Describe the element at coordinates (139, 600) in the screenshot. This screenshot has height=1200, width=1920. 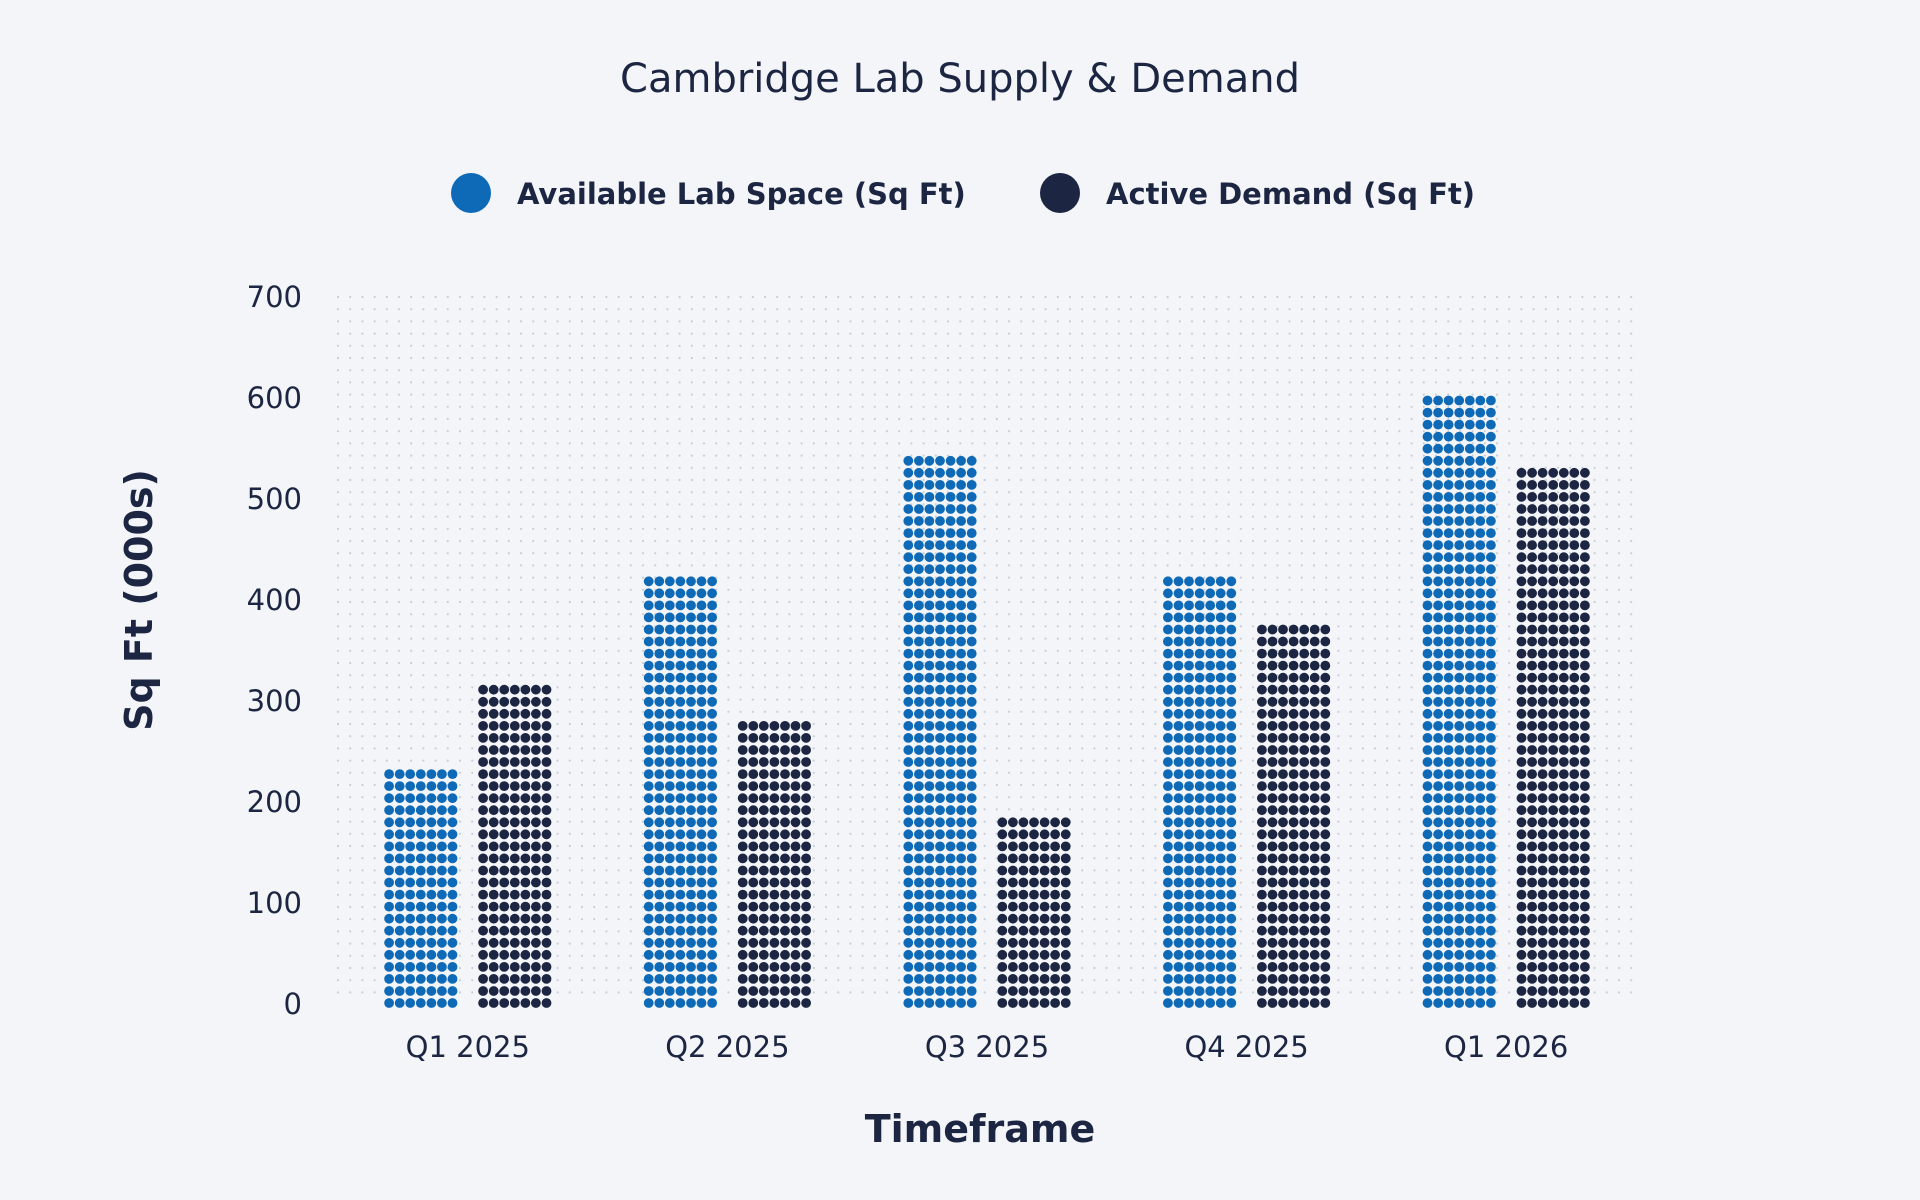
I see `y-axis-title: Sq Ft (000s)` at that location.